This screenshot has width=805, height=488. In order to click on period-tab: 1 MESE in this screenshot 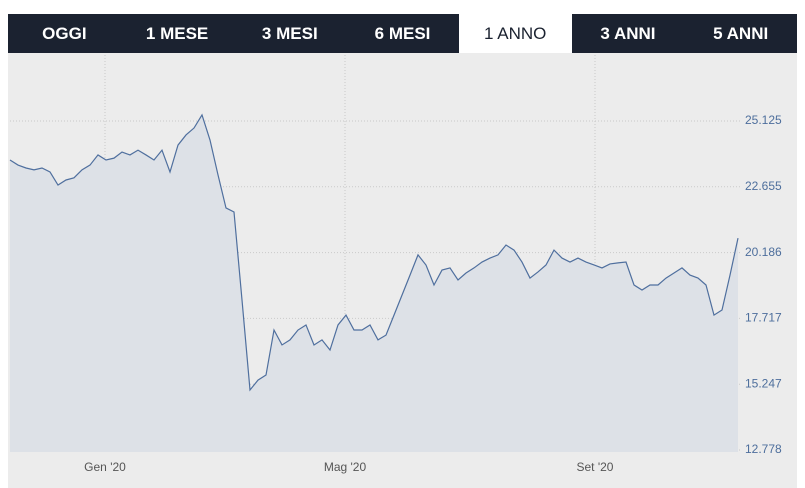, I will do `click(177, 33)`.